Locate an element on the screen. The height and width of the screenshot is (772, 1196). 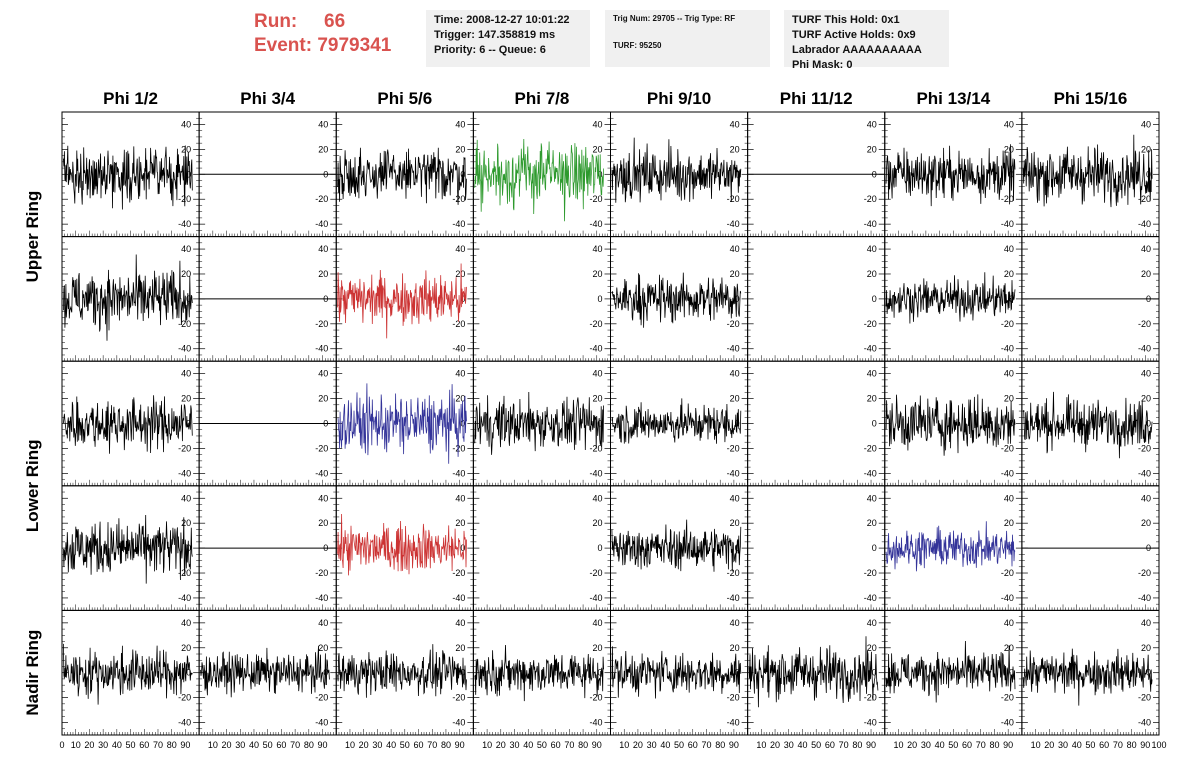
trig-num-text: Trig Num: 29705 -- Trig Type: RF is located at coordinates (674, 18).